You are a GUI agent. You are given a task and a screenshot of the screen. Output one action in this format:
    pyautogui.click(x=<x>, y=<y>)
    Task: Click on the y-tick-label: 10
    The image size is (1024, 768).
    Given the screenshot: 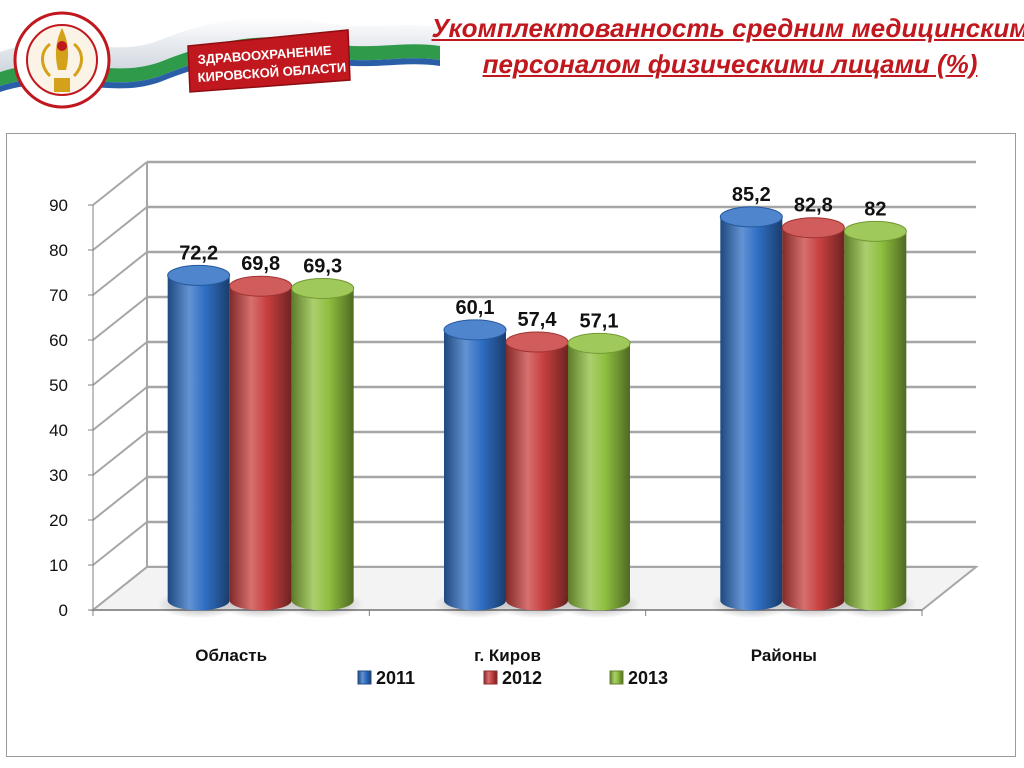 What is the action you would take?
    pyautogui.click(x=58, y=565)
    